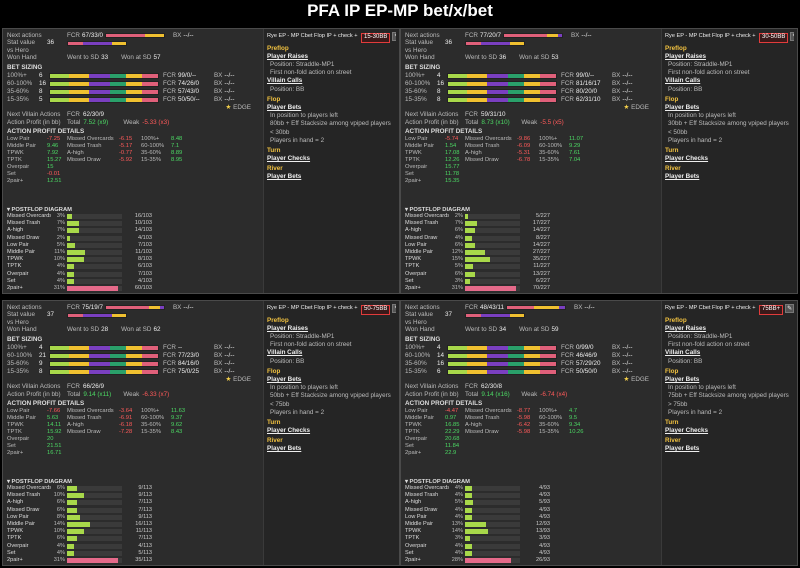 The height and width of the screenshot is (568, 800). I want to click on postflop-row: A-high 6% 7/113, so click(82, 502).